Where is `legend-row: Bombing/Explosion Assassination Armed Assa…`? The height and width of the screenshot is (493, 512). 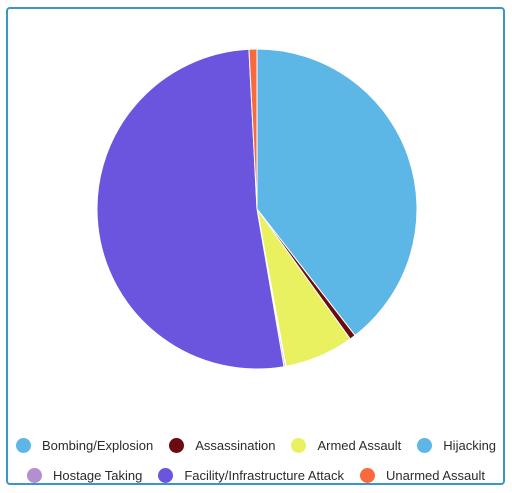 legend-row: Bombing/Explosion Assassination Armed Assa… is located at coordinates (256, 445).